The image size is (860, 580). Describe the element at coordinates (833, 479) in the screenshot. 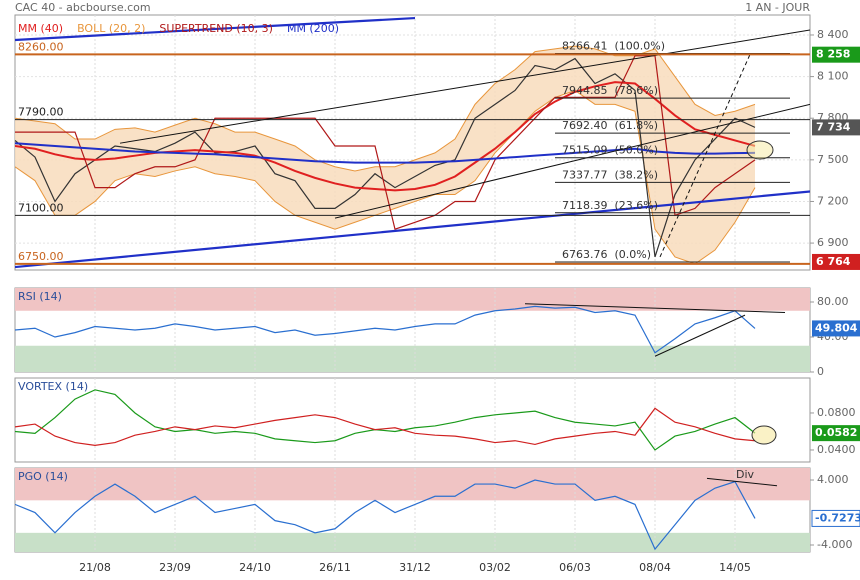

I see `y-tick-label: 4.000` at that location.